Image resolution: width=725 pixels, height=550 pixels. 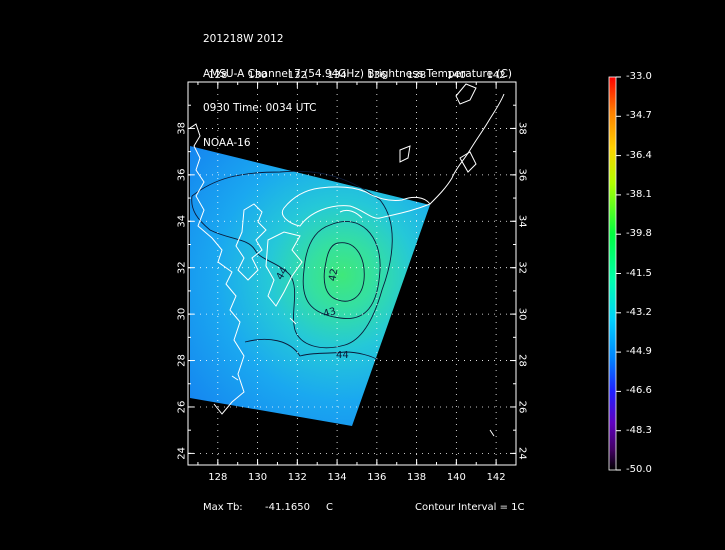 What do you see at coordinates (639, 76) in the screenshot?
I see `colorbar-label: -33.0` at bounding box center [639, 76].